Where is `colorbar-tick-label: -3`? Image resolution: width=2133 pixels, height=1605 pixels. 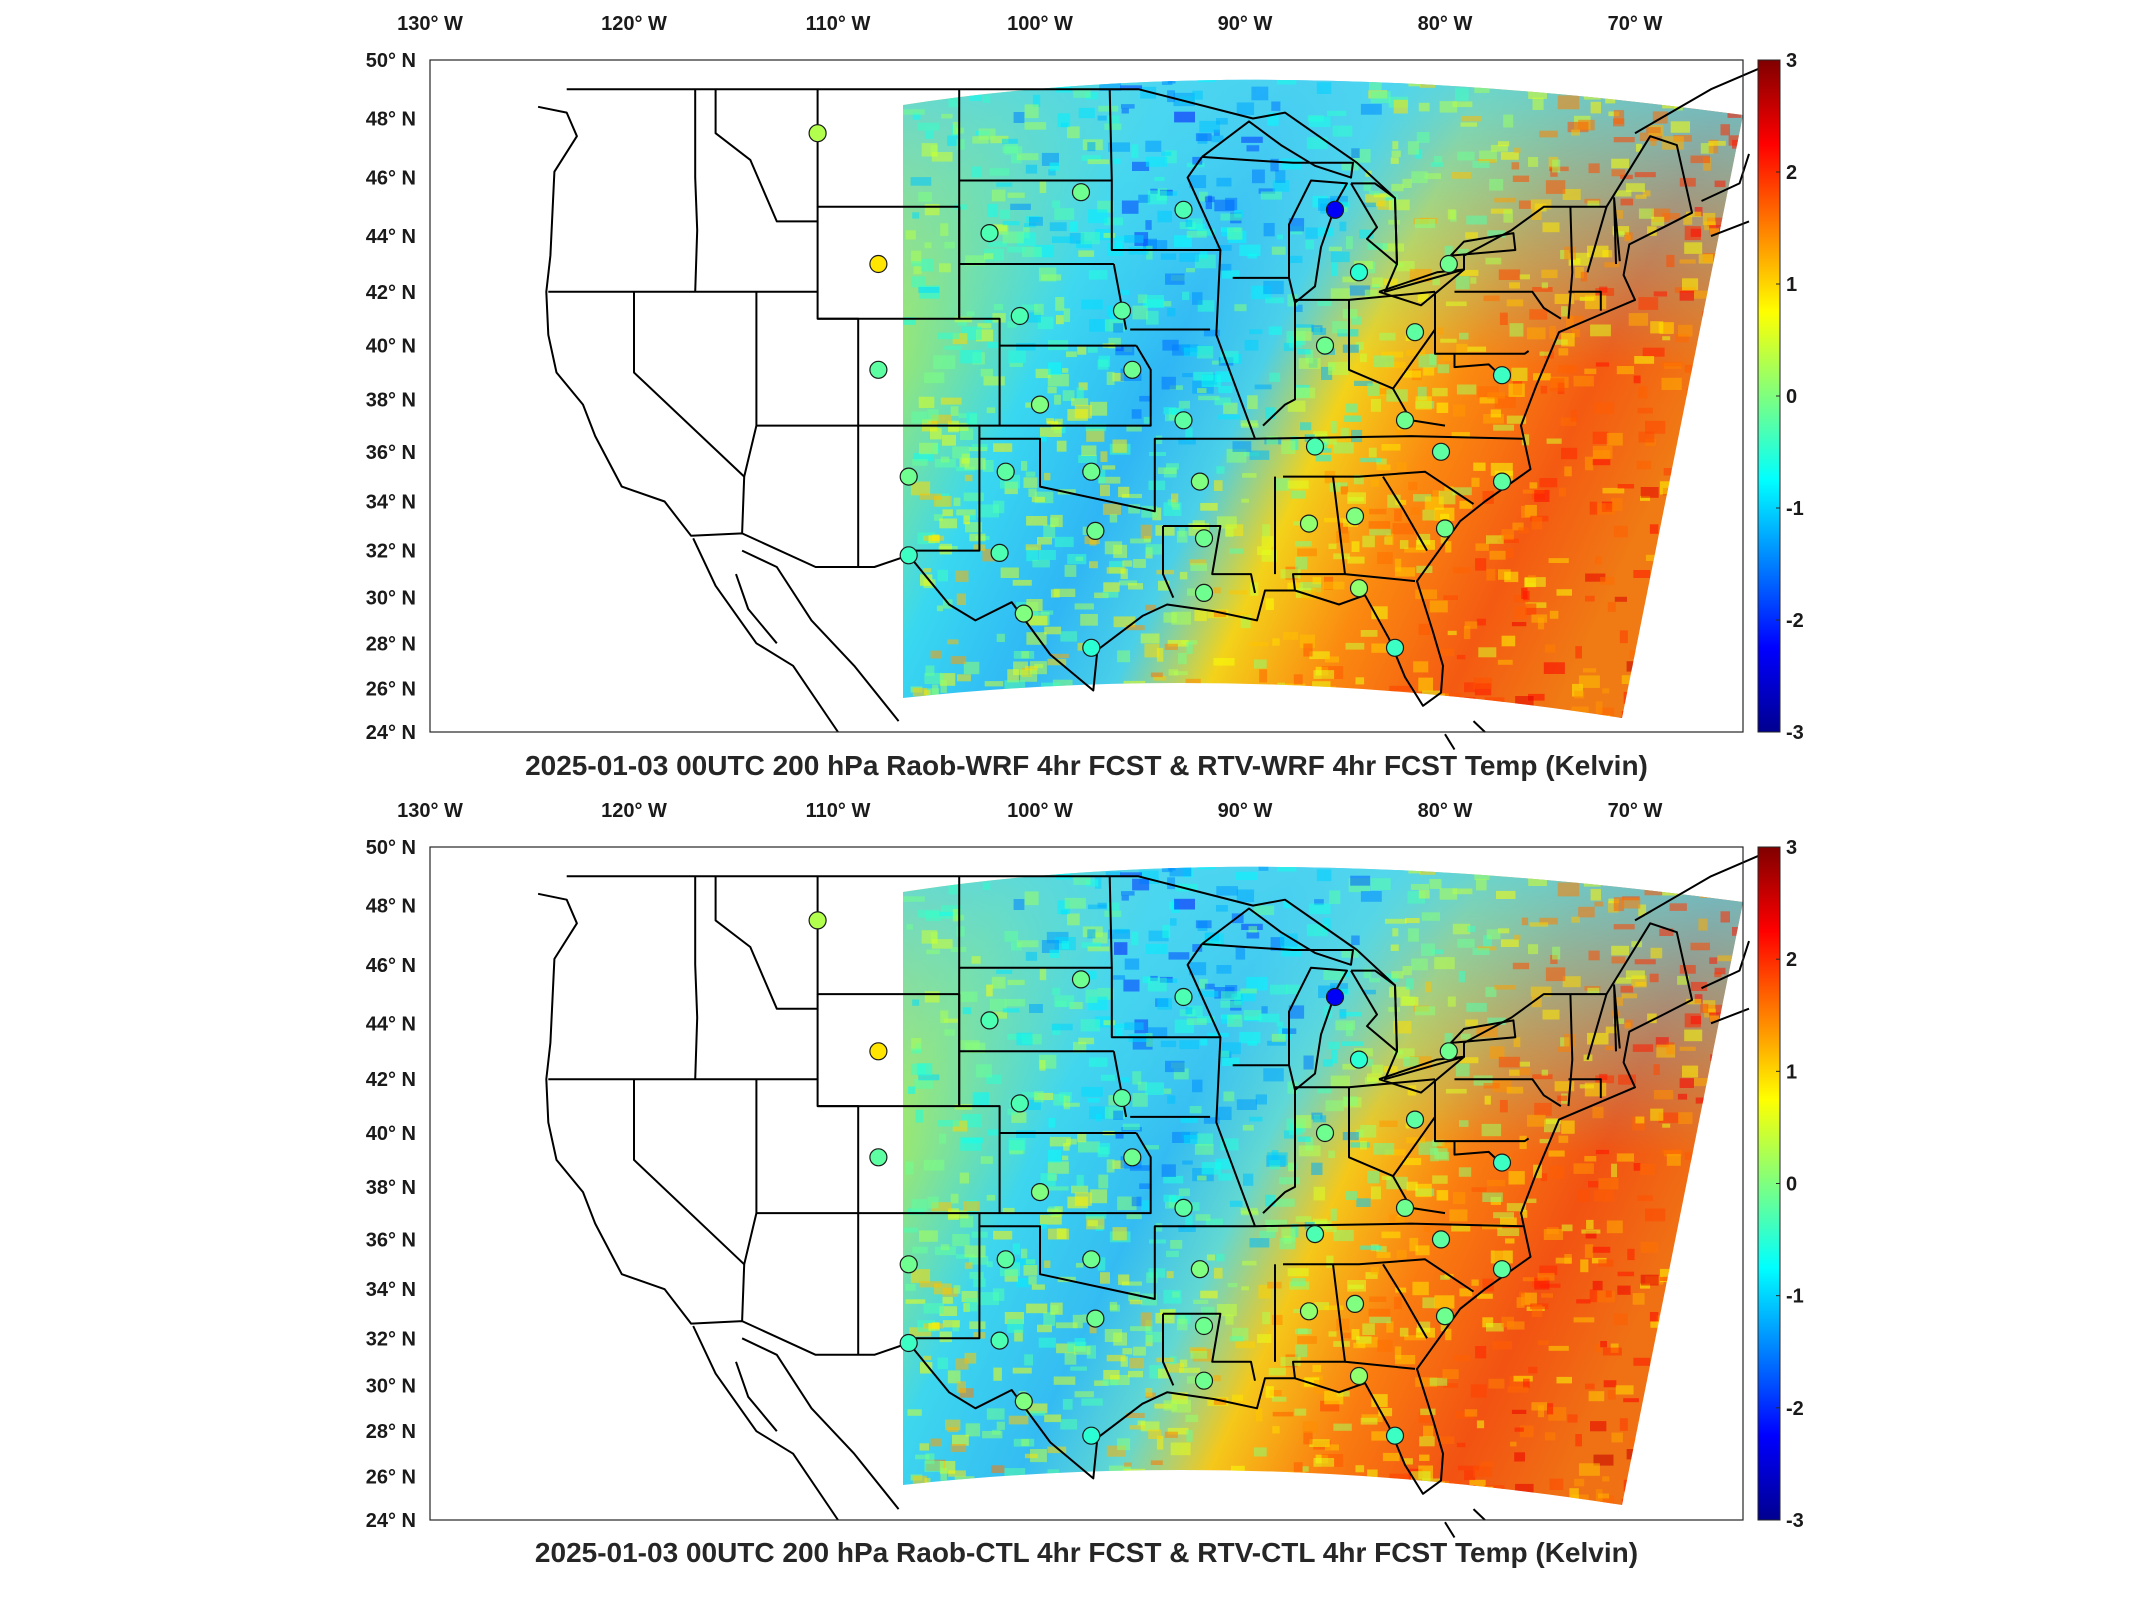 colorbar-tick-label: -3 is located at coordinates (1795, 1521).